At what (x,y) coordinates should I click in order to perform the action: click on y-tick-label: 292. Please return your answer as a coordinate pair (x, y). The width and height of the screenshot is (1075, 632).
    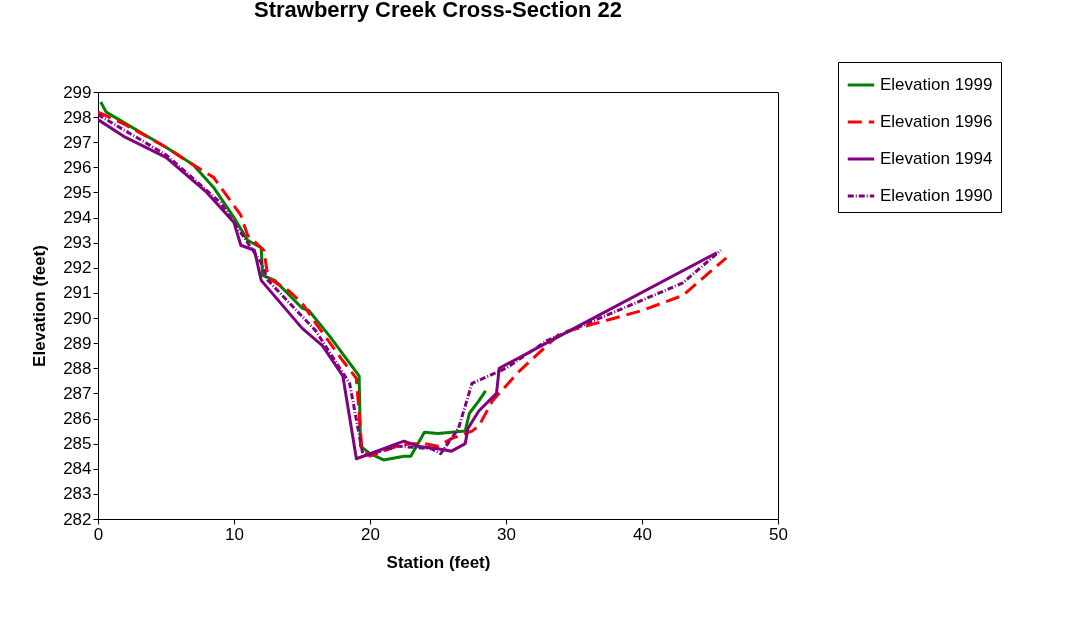
    Looking at the image, I should click on (77, 268).